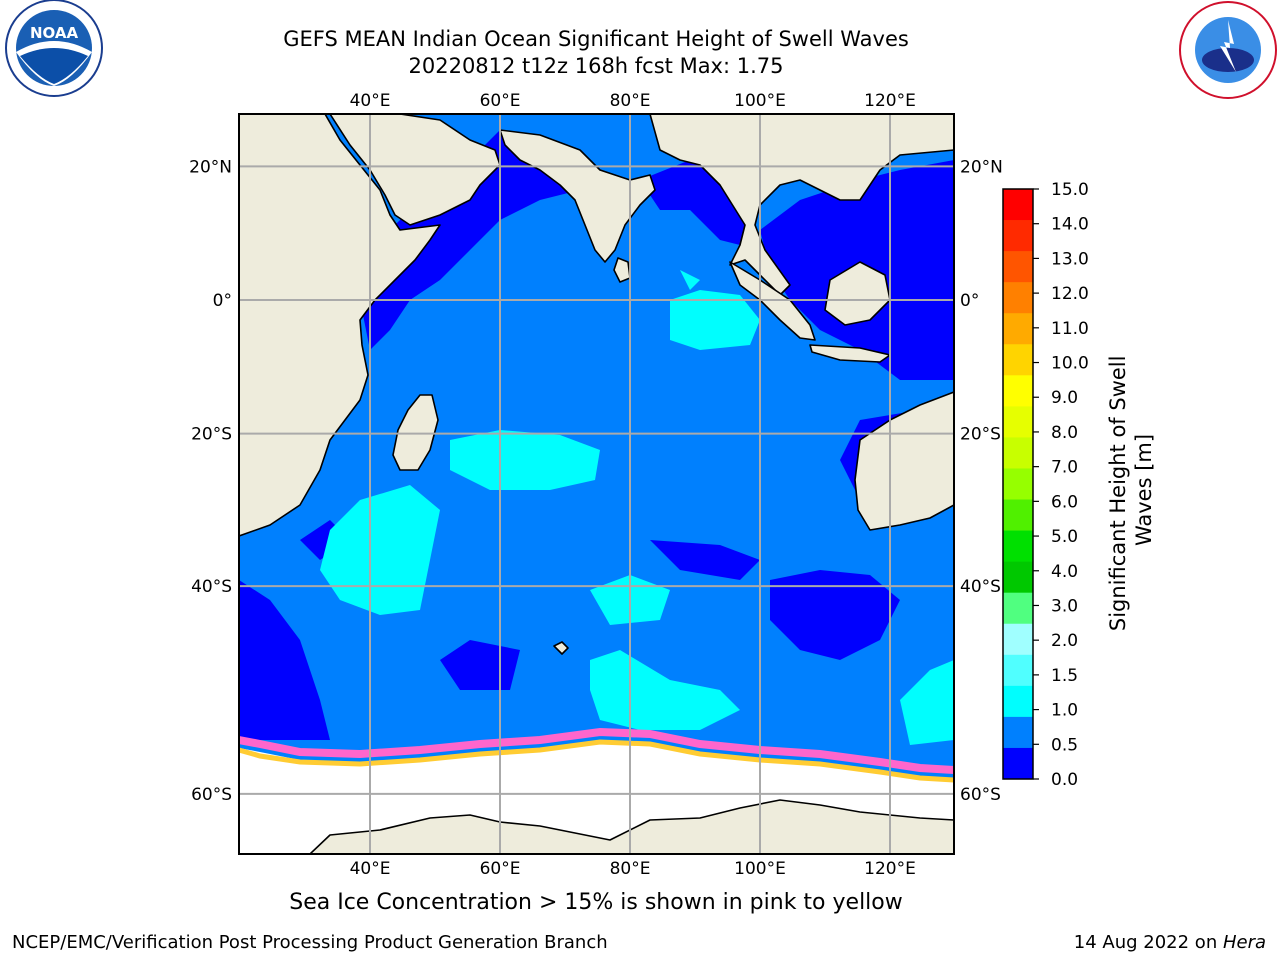  Describe the element at coordinates (622, 270) in the screenshot. I see `sri-lanka-land` at that location.